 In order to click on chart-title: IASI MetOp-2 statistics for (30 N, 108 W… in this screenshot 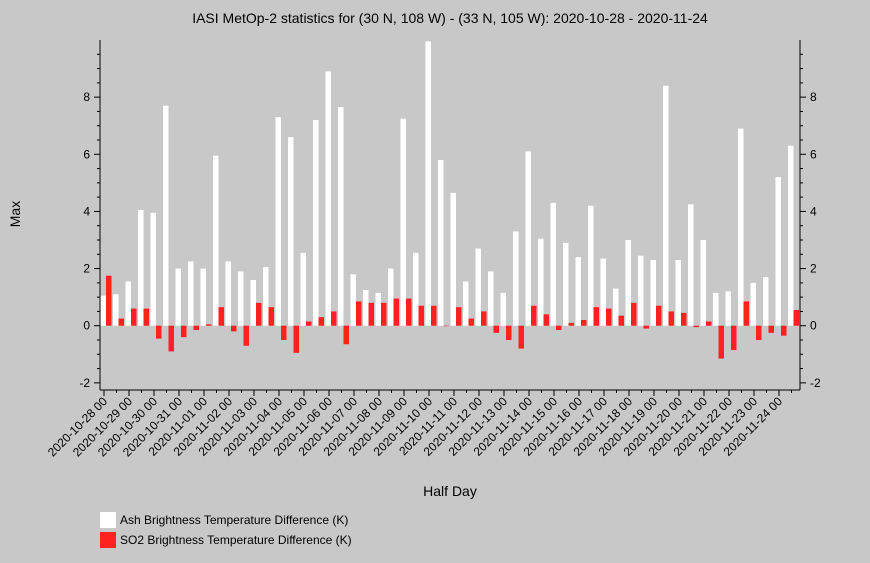, I will do `click(450, 18)`.